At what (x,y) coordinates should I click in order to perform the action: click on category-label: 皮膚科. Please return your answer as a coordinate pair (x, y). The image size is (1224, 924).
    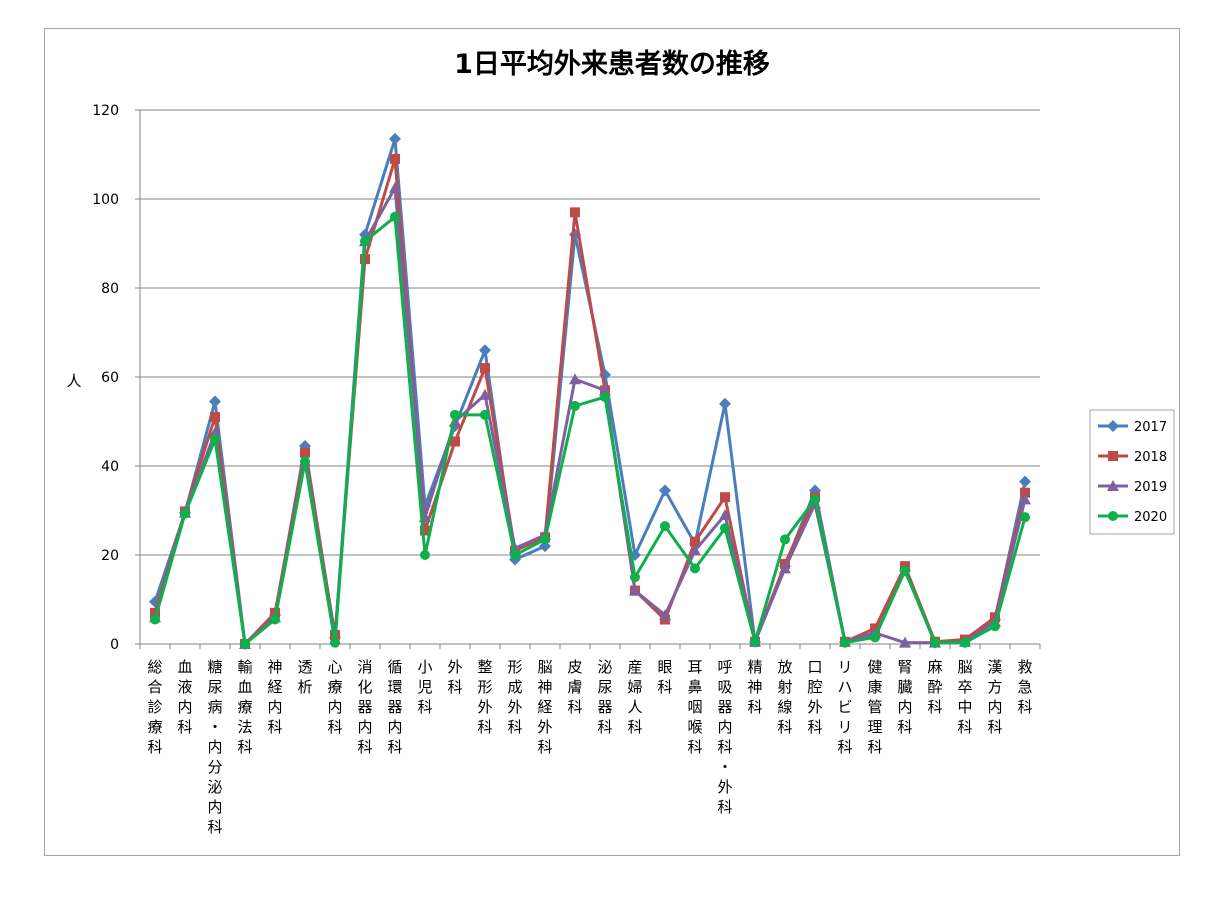
    Looking at the image, I should click on (574, 687).